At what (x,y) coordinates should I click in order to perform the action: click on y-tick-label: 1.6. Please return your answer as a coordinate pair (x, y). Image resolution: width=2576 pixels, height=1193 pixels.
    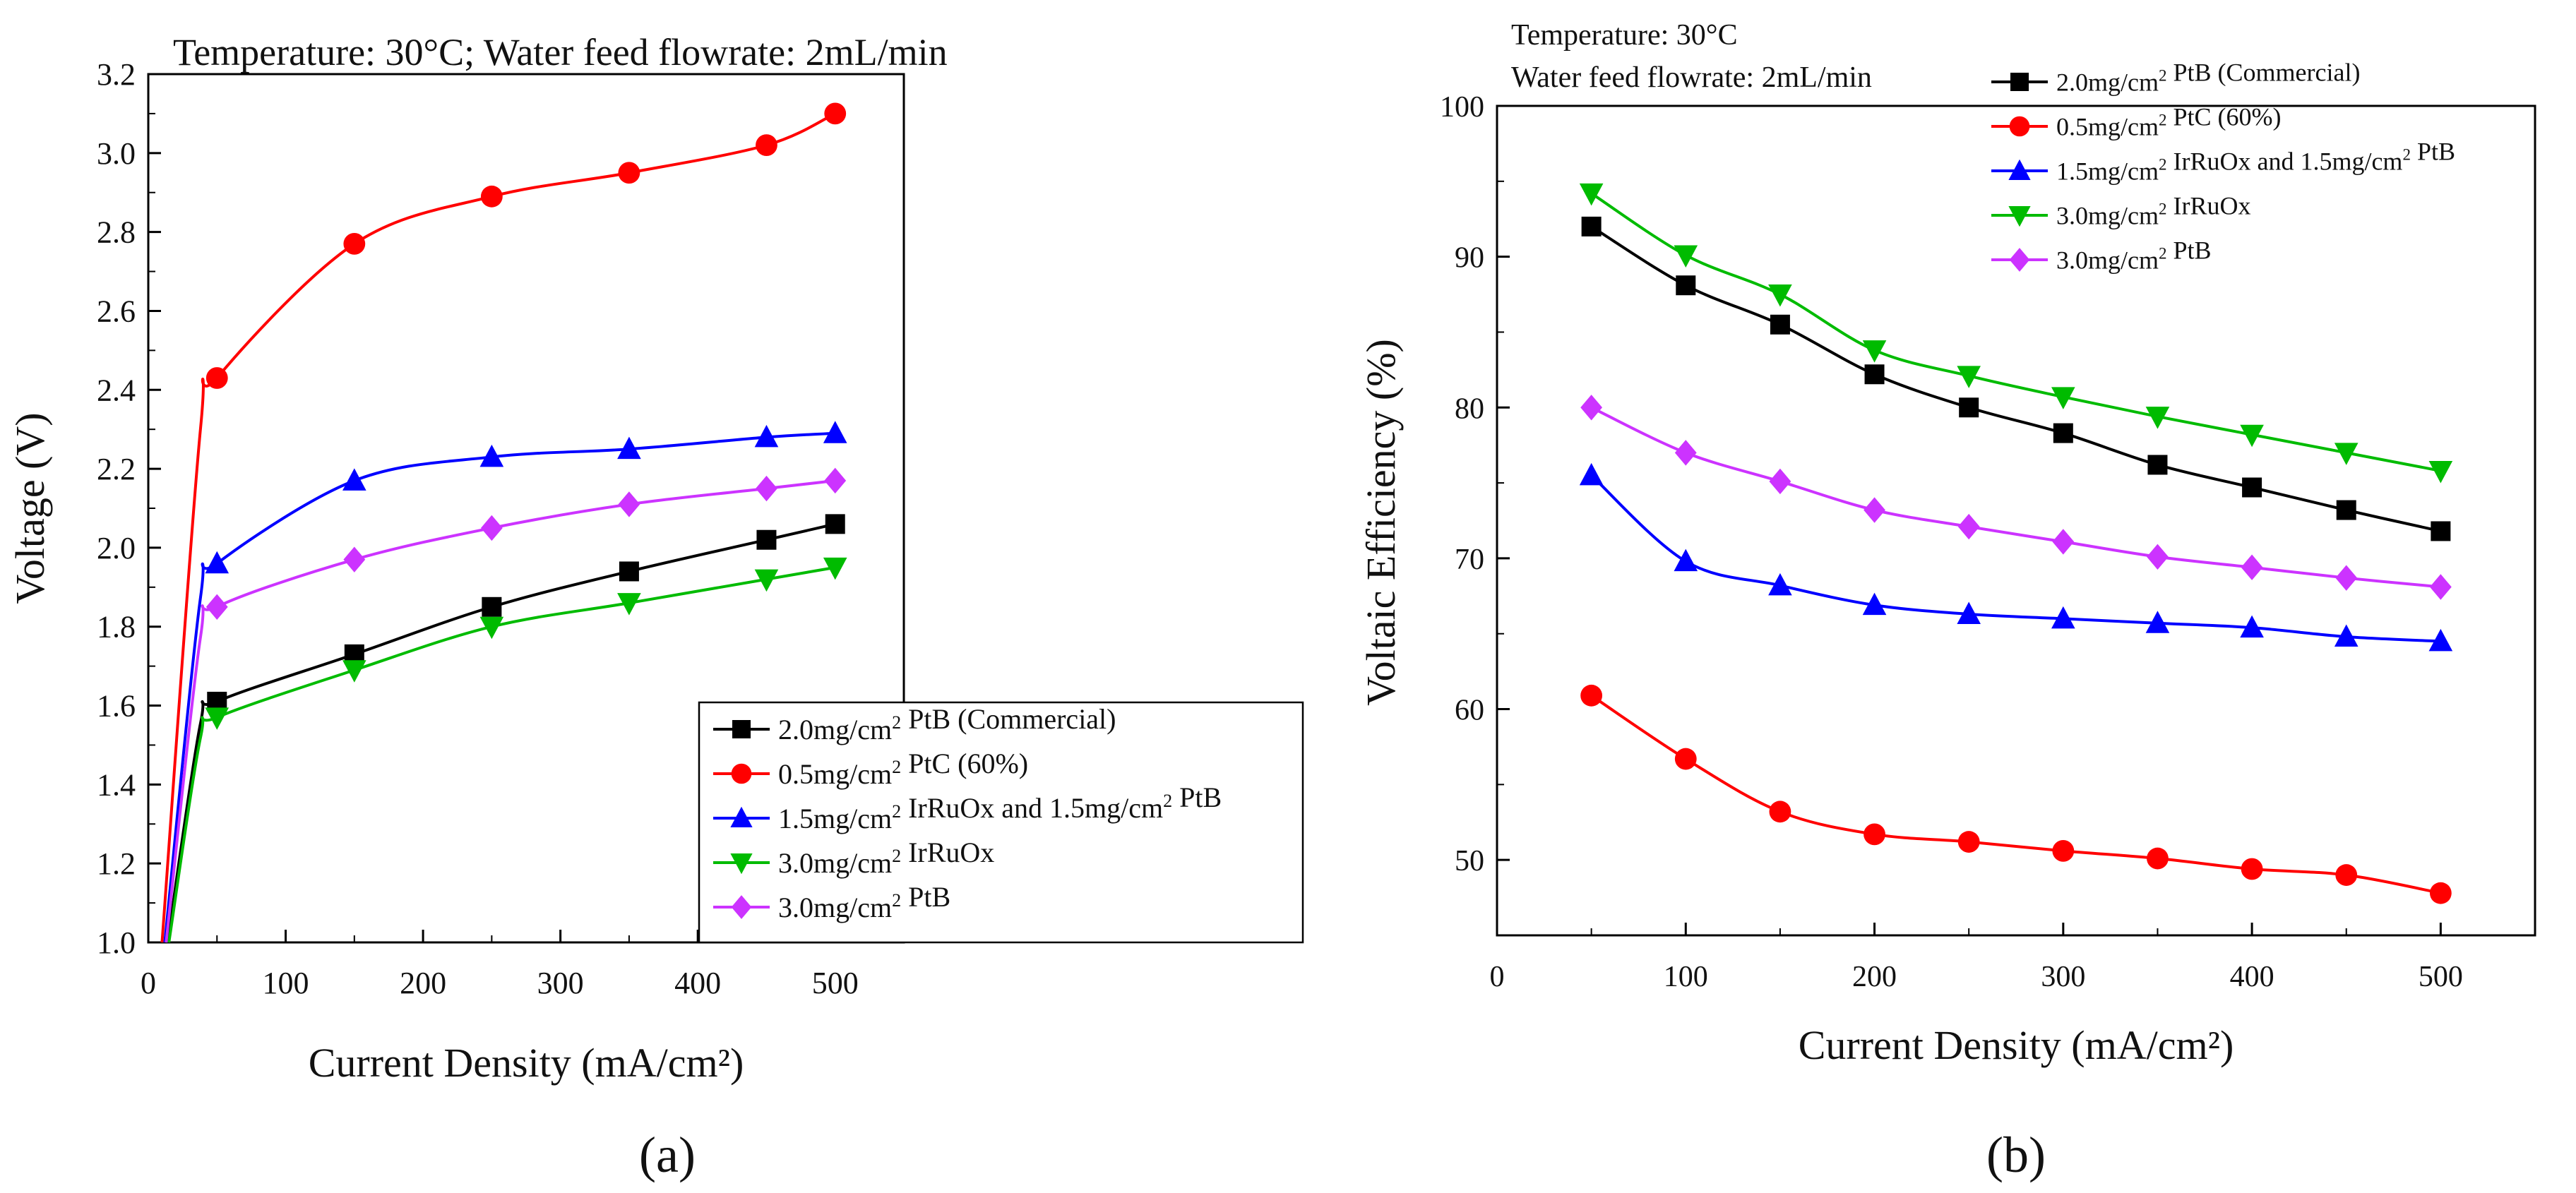
    Looking at the image, I should click on (116, 706).